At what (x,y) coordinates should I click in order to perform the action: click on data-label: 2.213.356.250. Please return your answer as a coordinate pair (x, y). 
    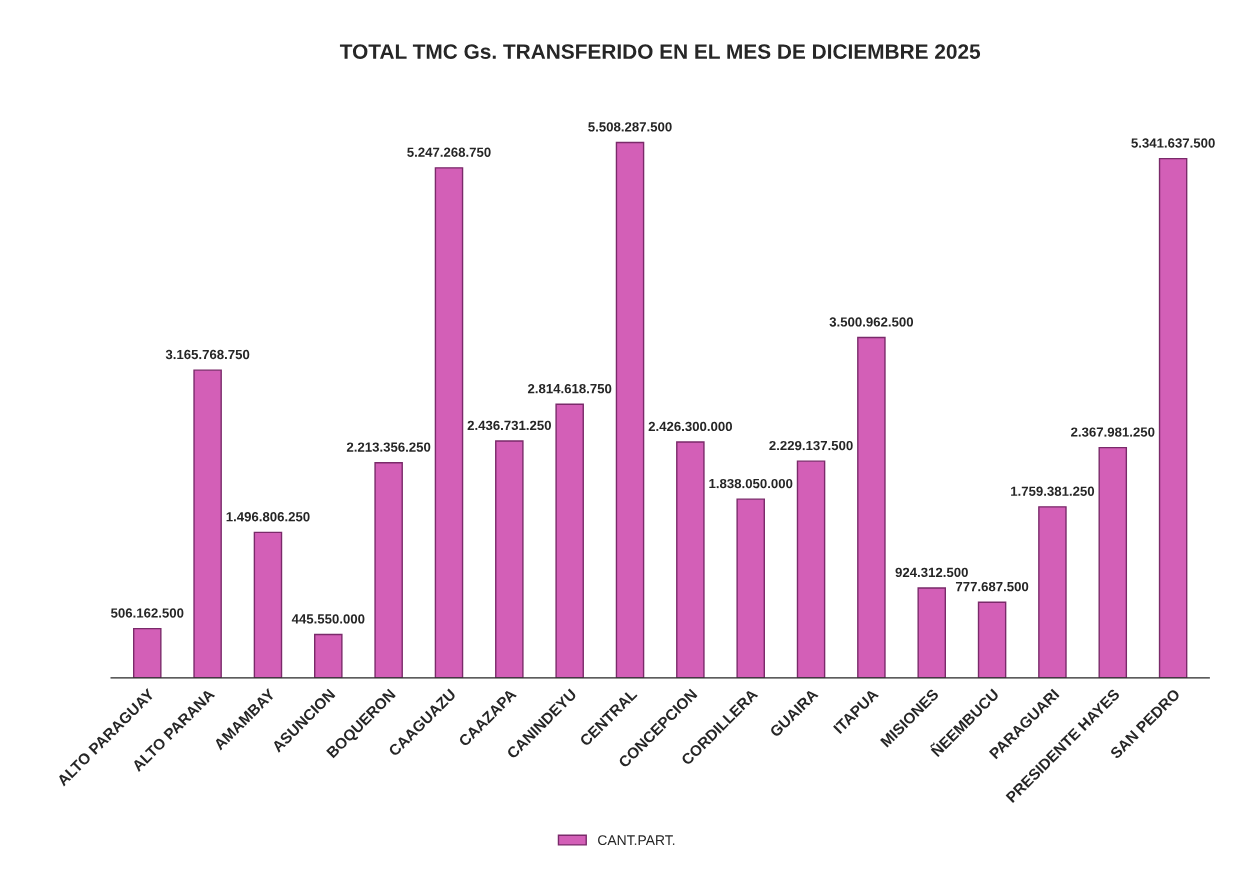
    Looking at the image, I should click on (388, 447).